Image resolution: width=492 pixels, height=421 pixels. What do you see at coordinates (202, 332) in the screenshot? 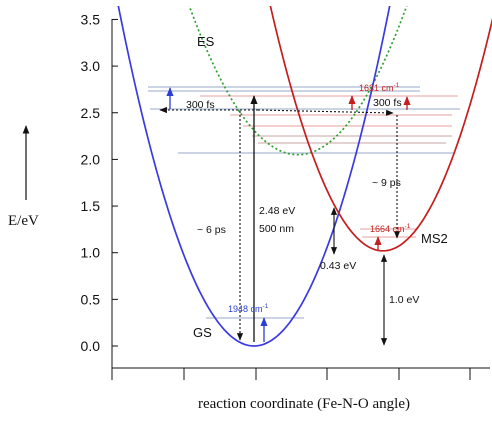
I see `gs-label: GS` at bounding box center [202, 332].